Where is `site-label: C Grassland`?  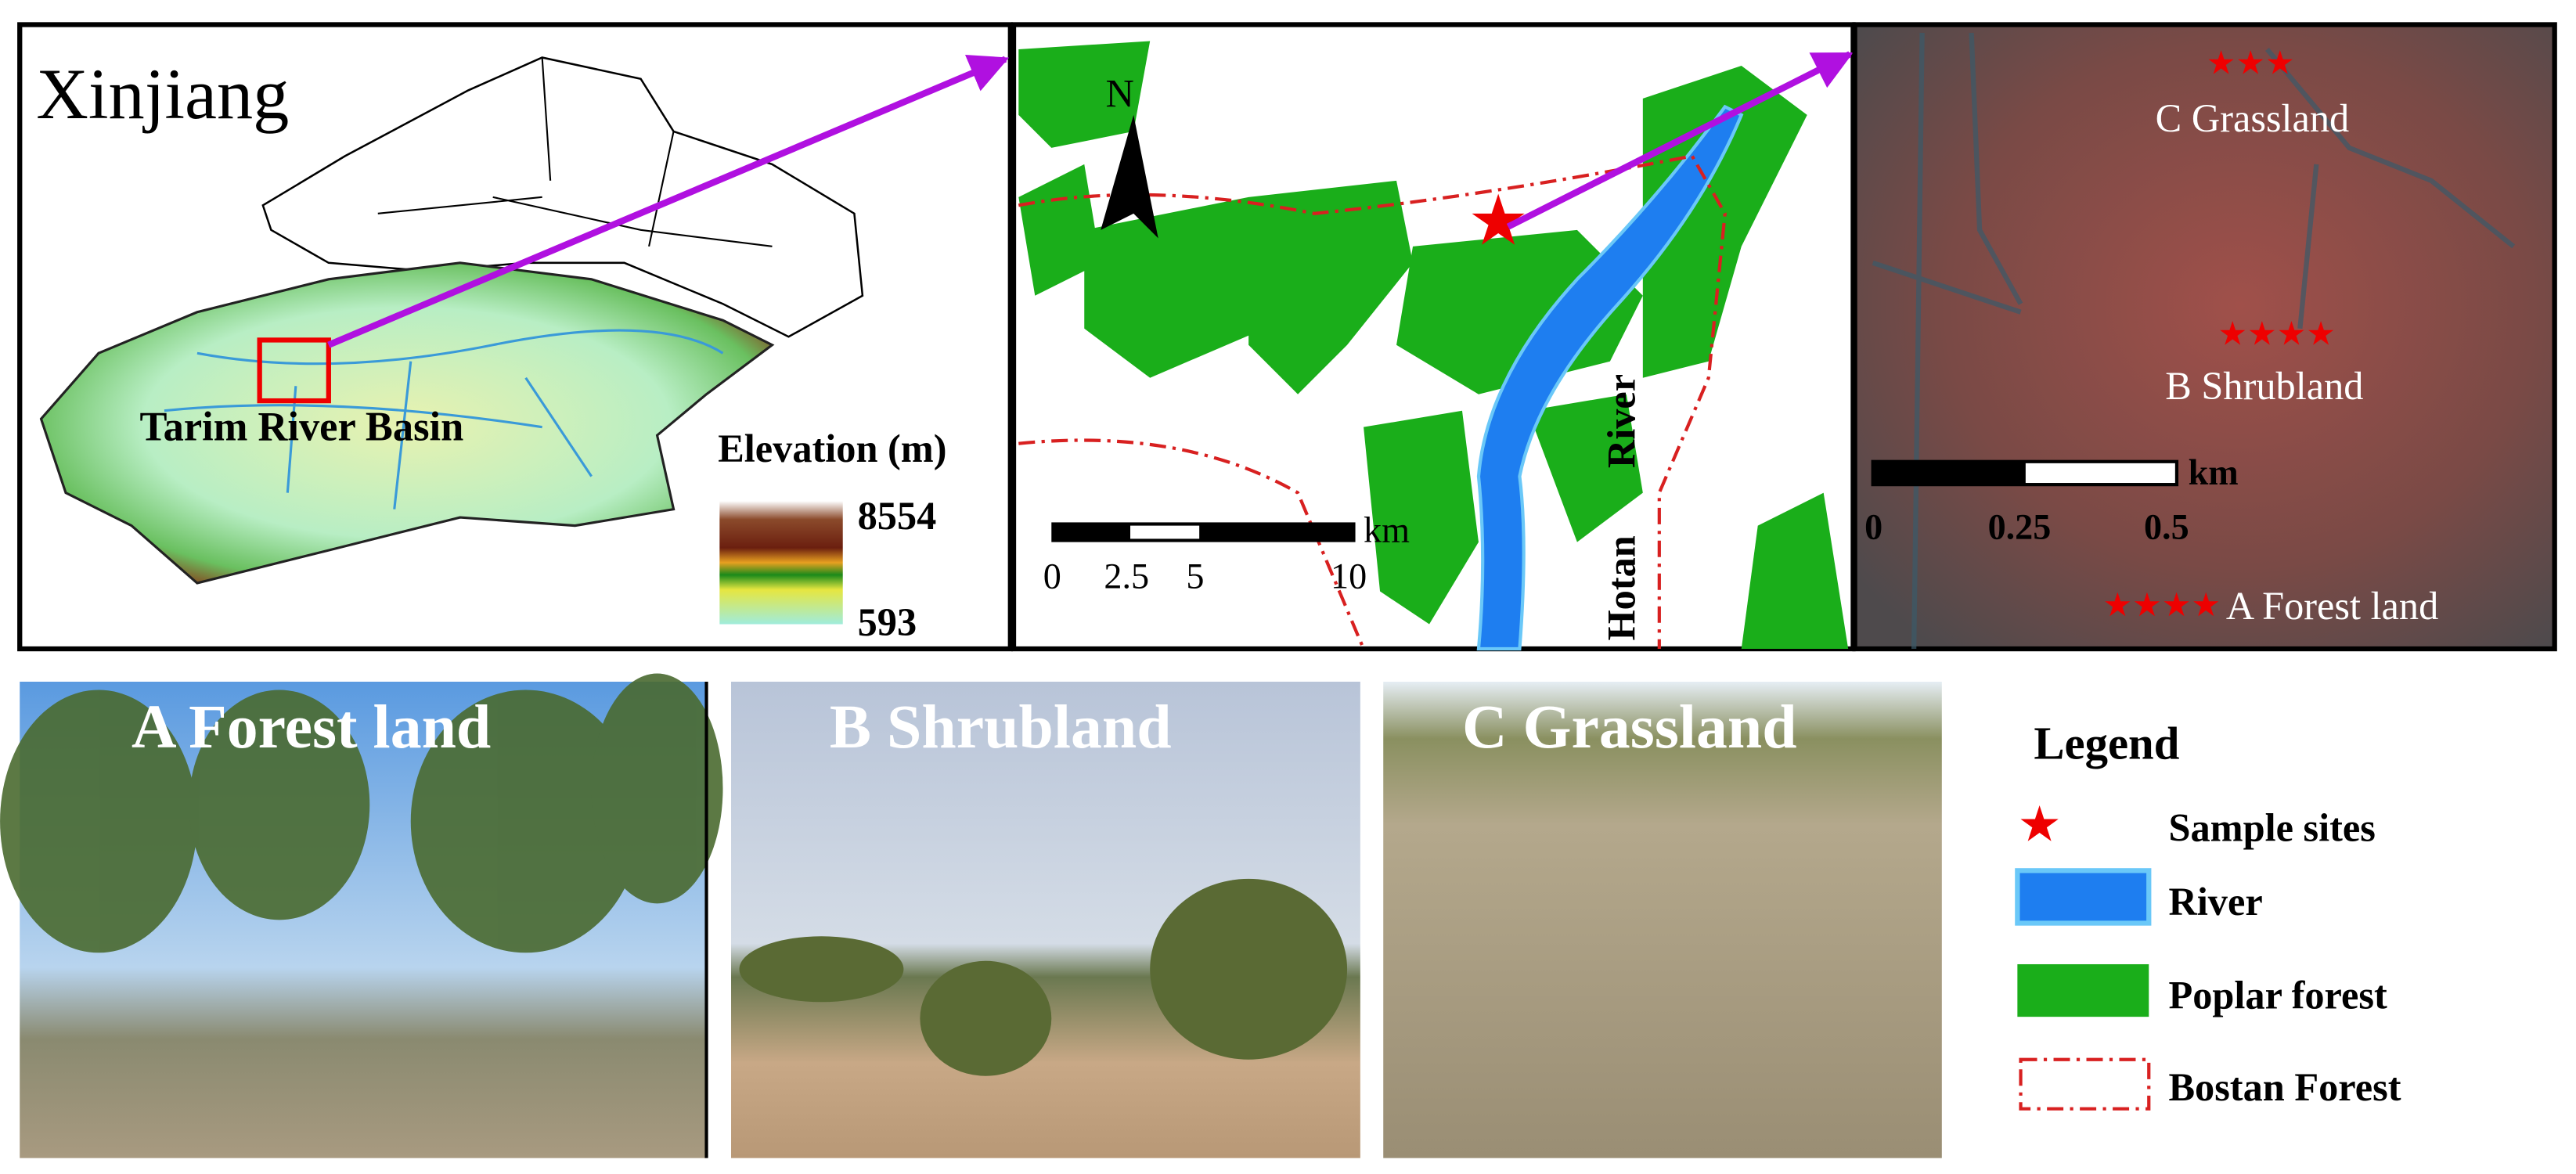 site-label: C Grassland is located at coordinates (2253, 118).